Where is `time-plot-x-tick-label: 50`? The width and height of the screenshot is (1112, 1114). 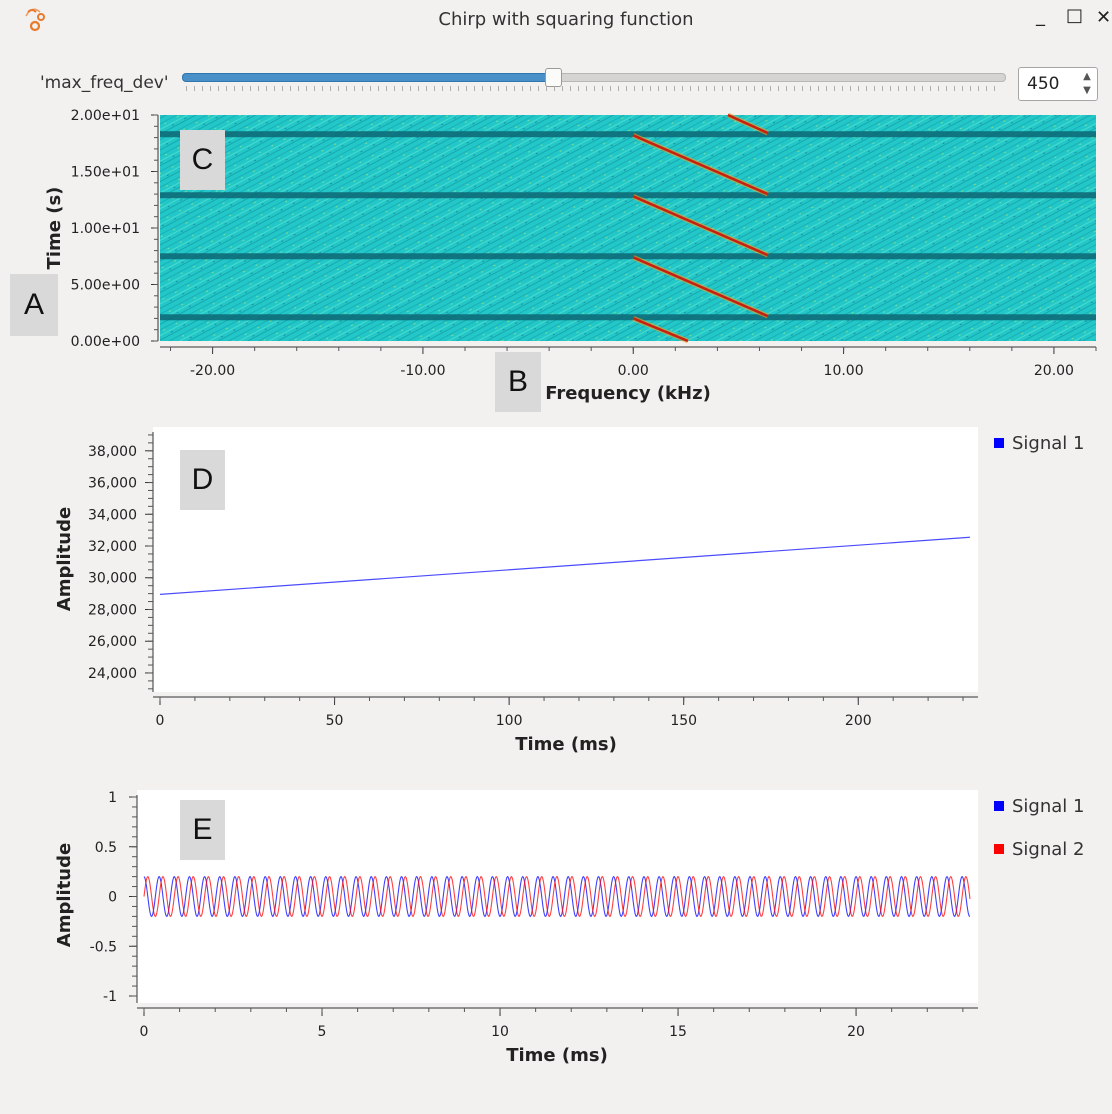
time-plot-x-tick-label: 50 is located at coordinates (335, 721).